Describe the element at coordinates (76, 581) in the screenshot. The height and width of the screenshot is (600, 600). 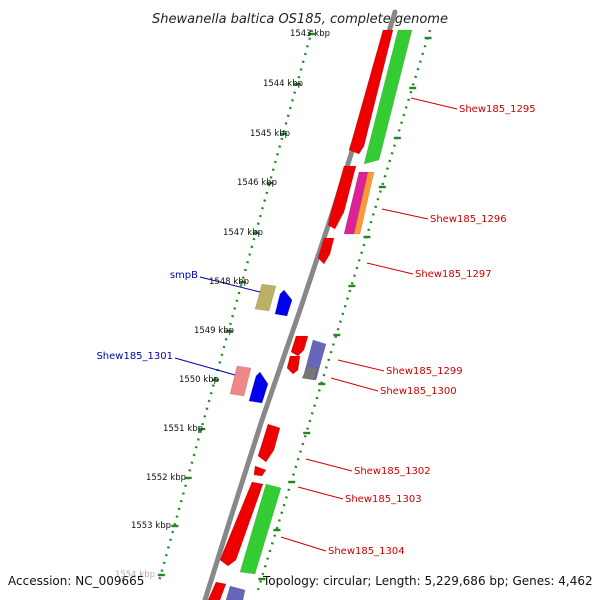
I see `accession-text: Accession: NC_009665` at that location.